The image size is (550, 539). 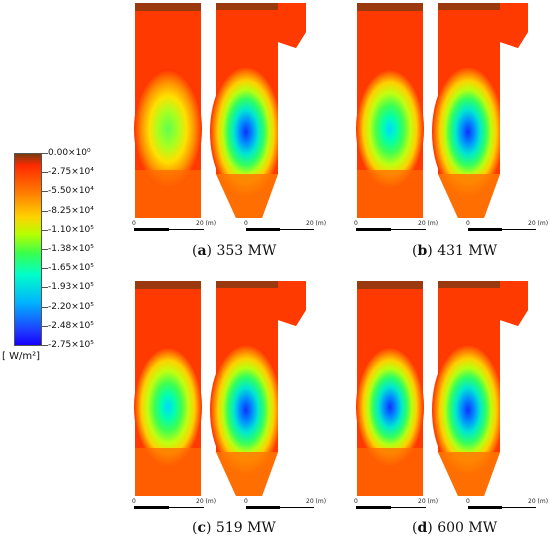 What do you see at coordinates (467, 251) in the screenshot?
I see `caption-b-label: 431 MW` at bounding box center [467, 251].